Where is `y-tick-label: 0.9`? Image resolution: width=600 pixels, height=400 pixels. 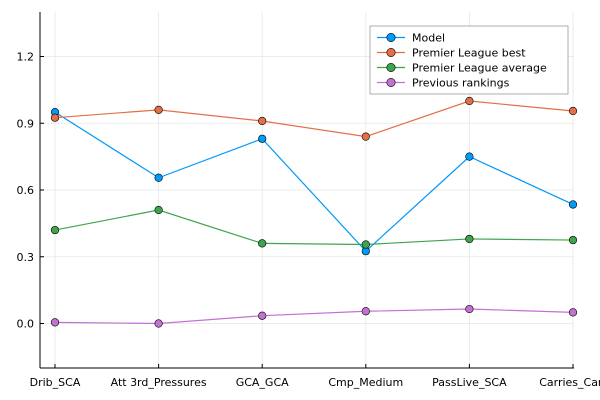
y-tick-label: 0.9 is located at coordinates (26, 123).